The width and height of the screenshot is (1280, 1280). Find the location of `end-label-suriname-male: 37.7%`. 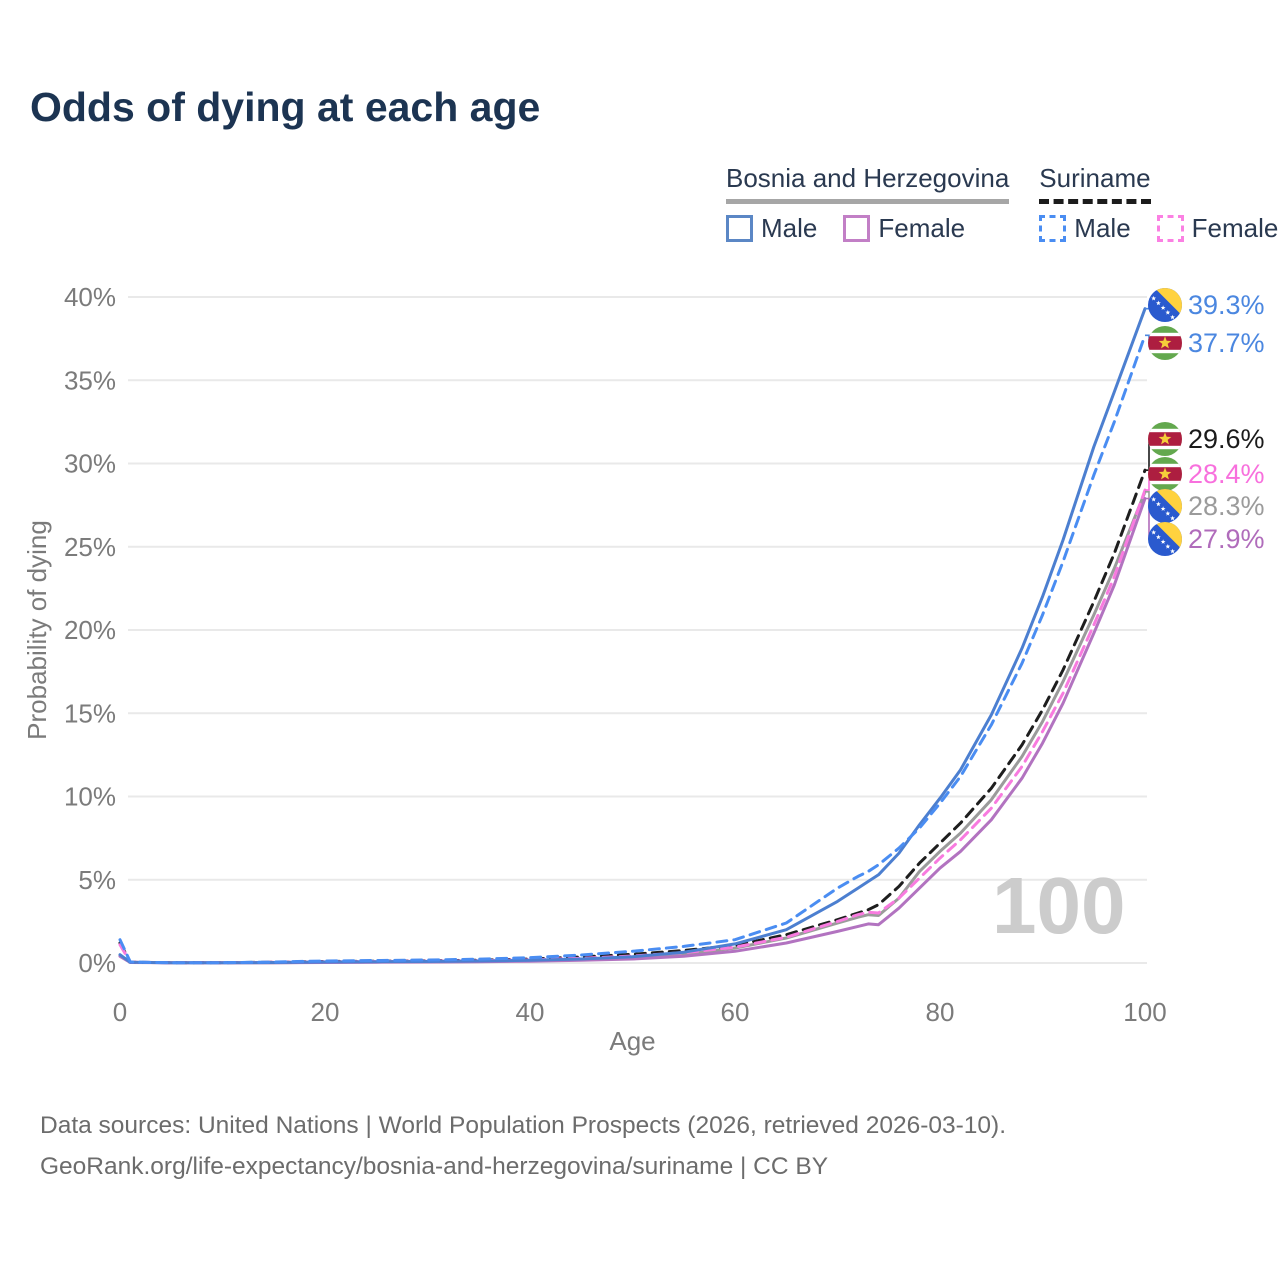

end-label-suriname-male: 37.7% is located at coordinates (1206, 343).